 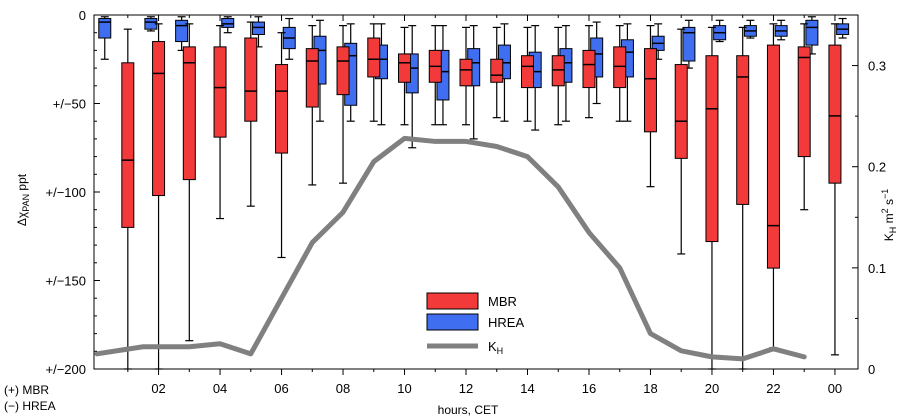 What do you see at coordinates (871, 369) in the screenshot?
I see `y2-tick-label-0: 0` at bounding box center [871, 369].